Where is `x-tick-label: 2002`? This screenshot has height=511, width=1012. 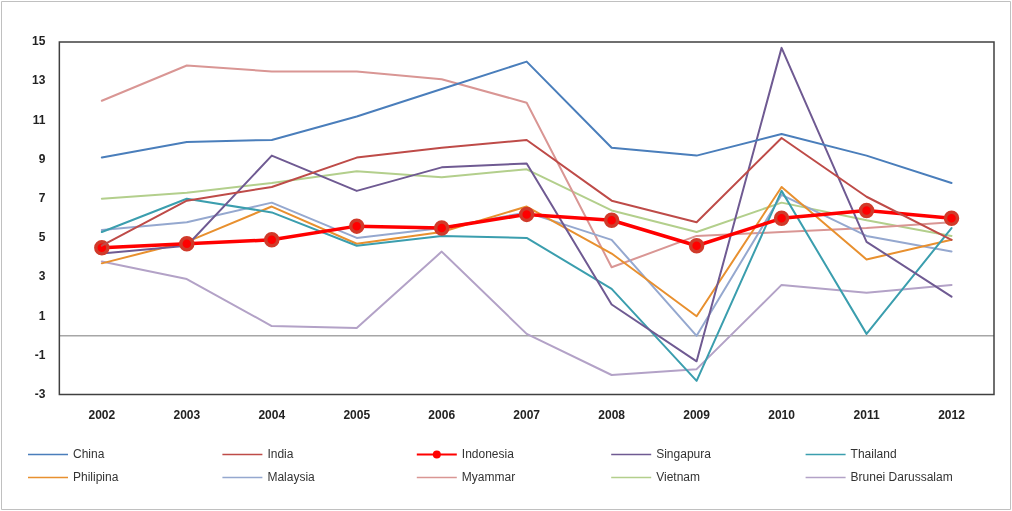 x-tick-label: 2002 is located at coordinates (102, 415).